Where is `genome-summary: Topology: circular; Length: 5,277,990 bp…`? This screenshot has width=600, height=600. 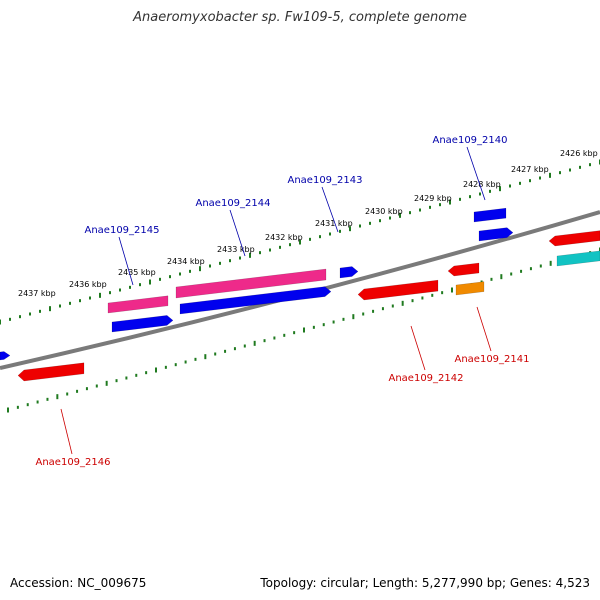 genome-summary: Topology: circular; Length: 5,277,990 bp… is located at coordinates (425, 583).